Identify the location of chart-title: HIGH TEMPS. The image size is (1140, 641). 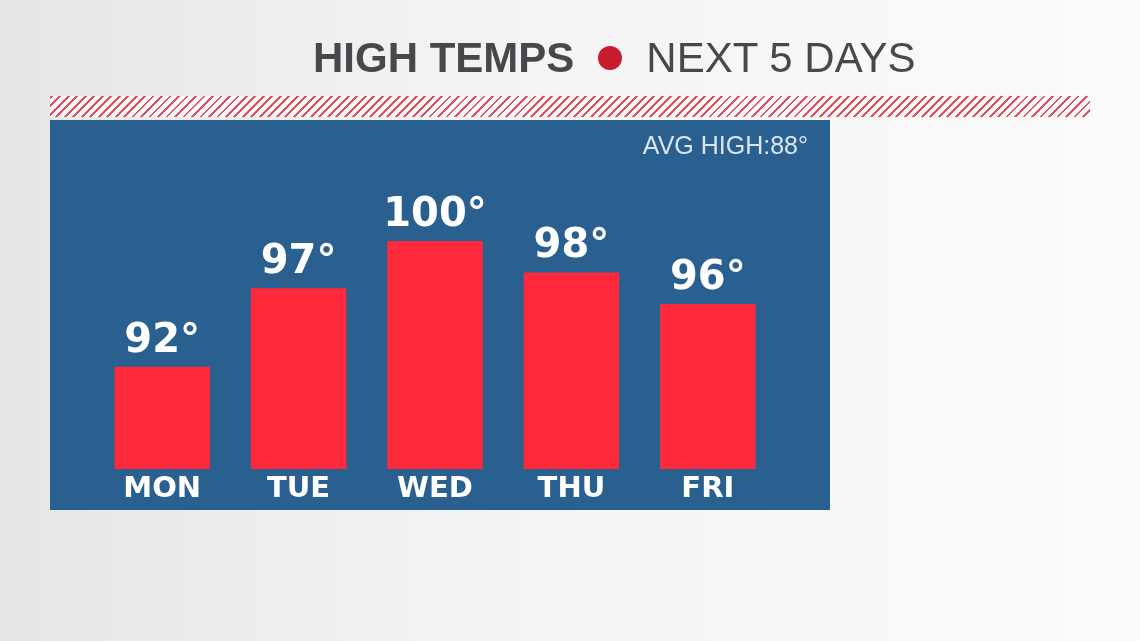
(444, 58).